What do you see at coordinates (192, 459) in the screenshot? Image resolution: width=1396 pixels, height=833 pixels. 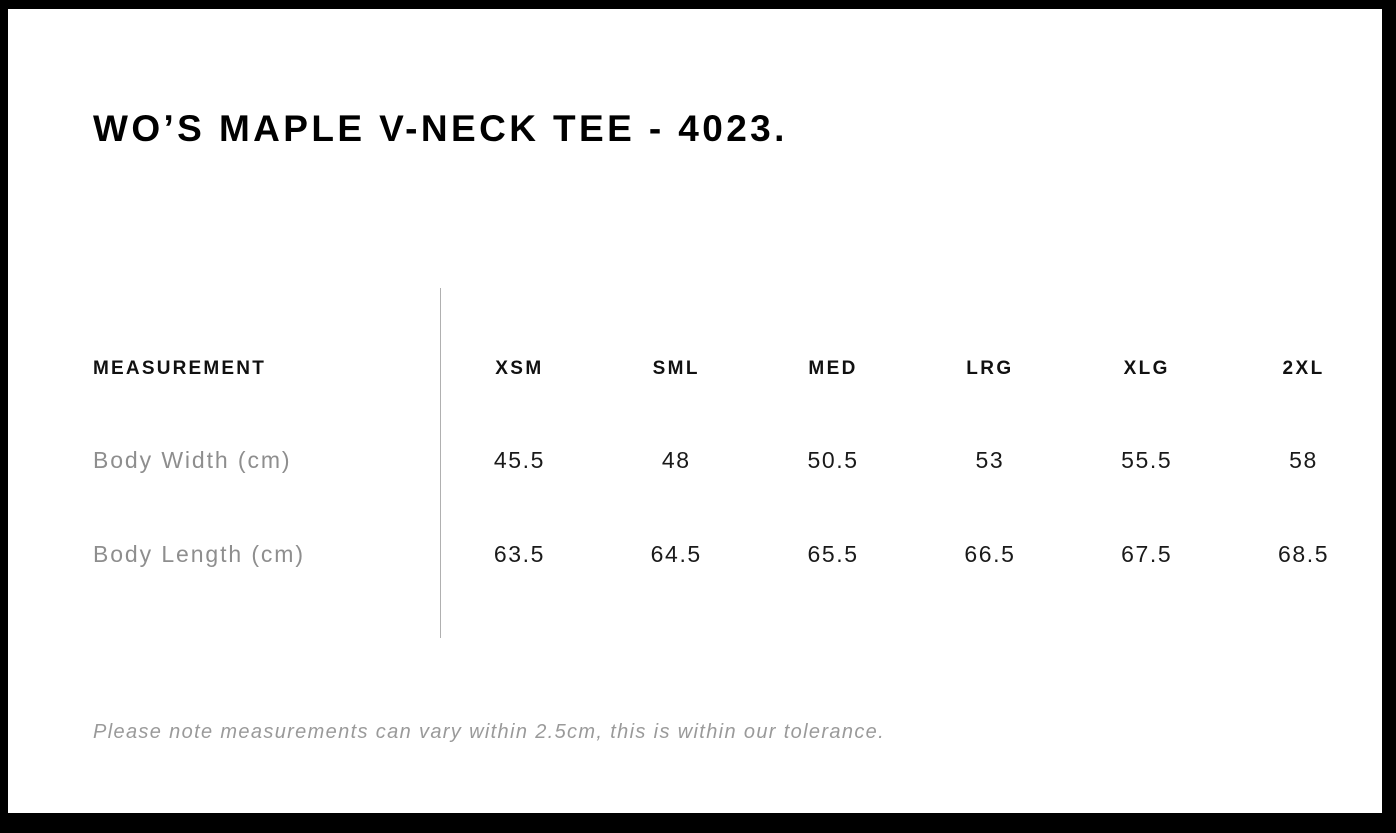 I see `row-label-body-width: Body Width (cm)` at bounding box center [192, 459].